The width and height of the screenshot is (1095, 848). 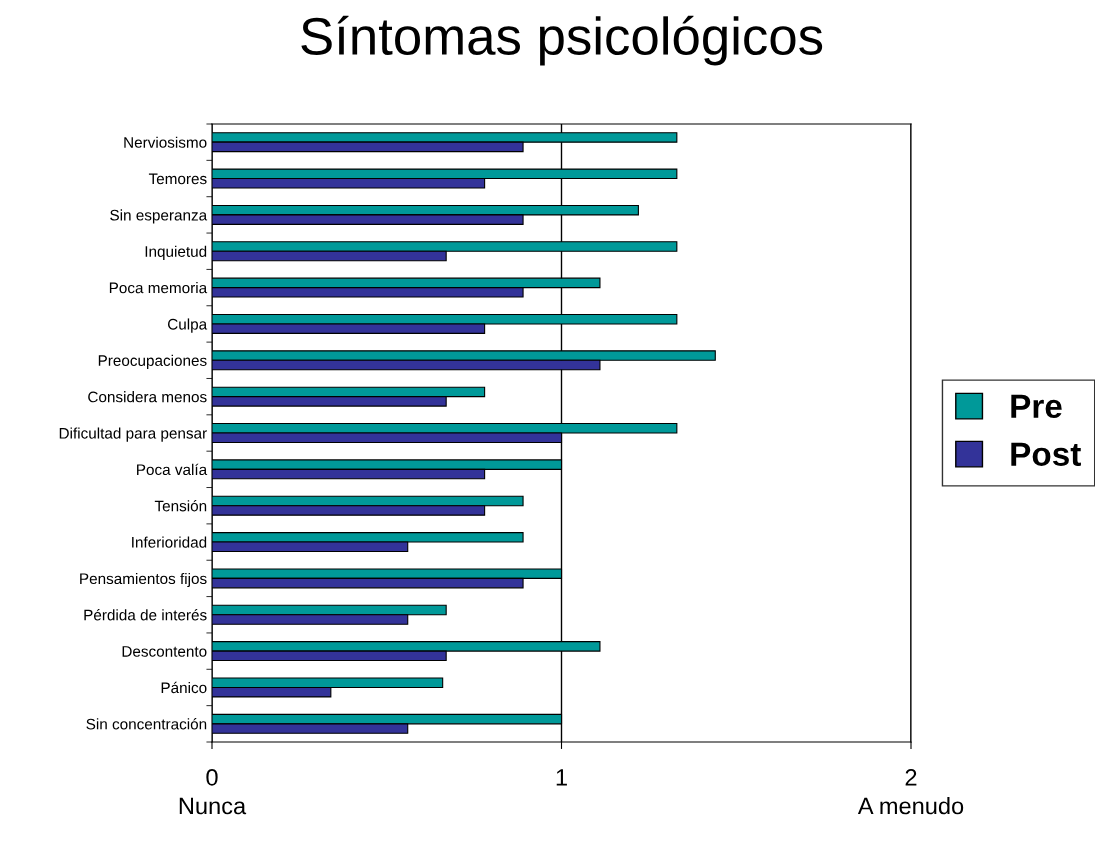 I want to click on y-tick-label: Dificultad para pensar, so click(x=133, y=434).